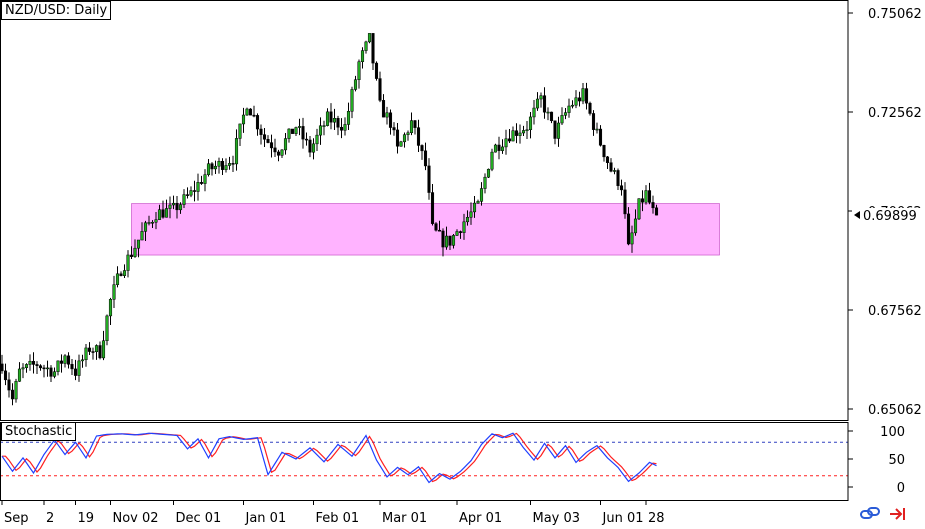 Image resolution: width=925 pixels, height=529 pixels. I want to click on stoch-main-line, so click(329, 458).